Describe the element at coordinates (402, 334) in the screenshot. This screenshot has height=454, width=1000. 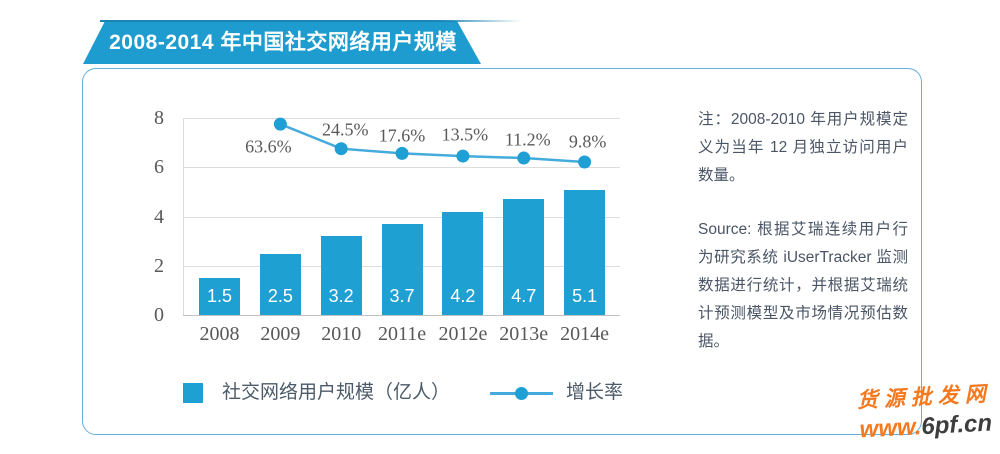
I see `x-tick-label: 2011e` at that location.